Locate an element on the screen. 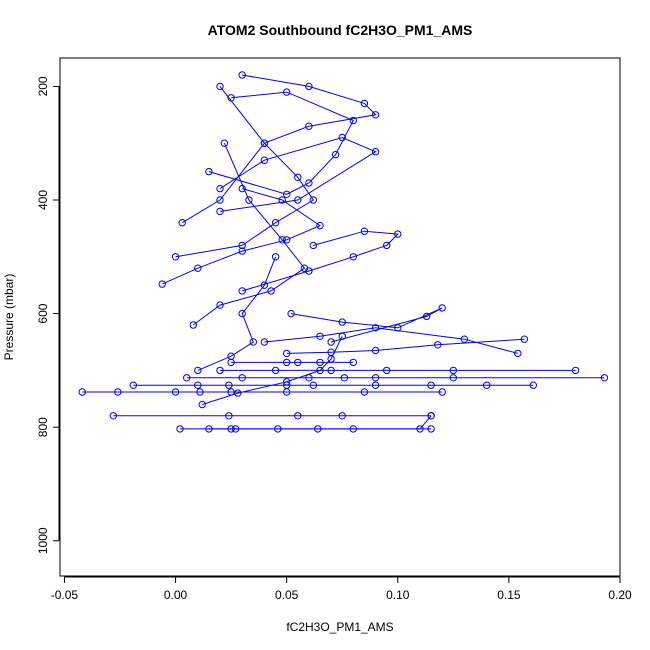 The image size is (650, 650). y-tick-label: 1000 is located at coordinates (43, 540).